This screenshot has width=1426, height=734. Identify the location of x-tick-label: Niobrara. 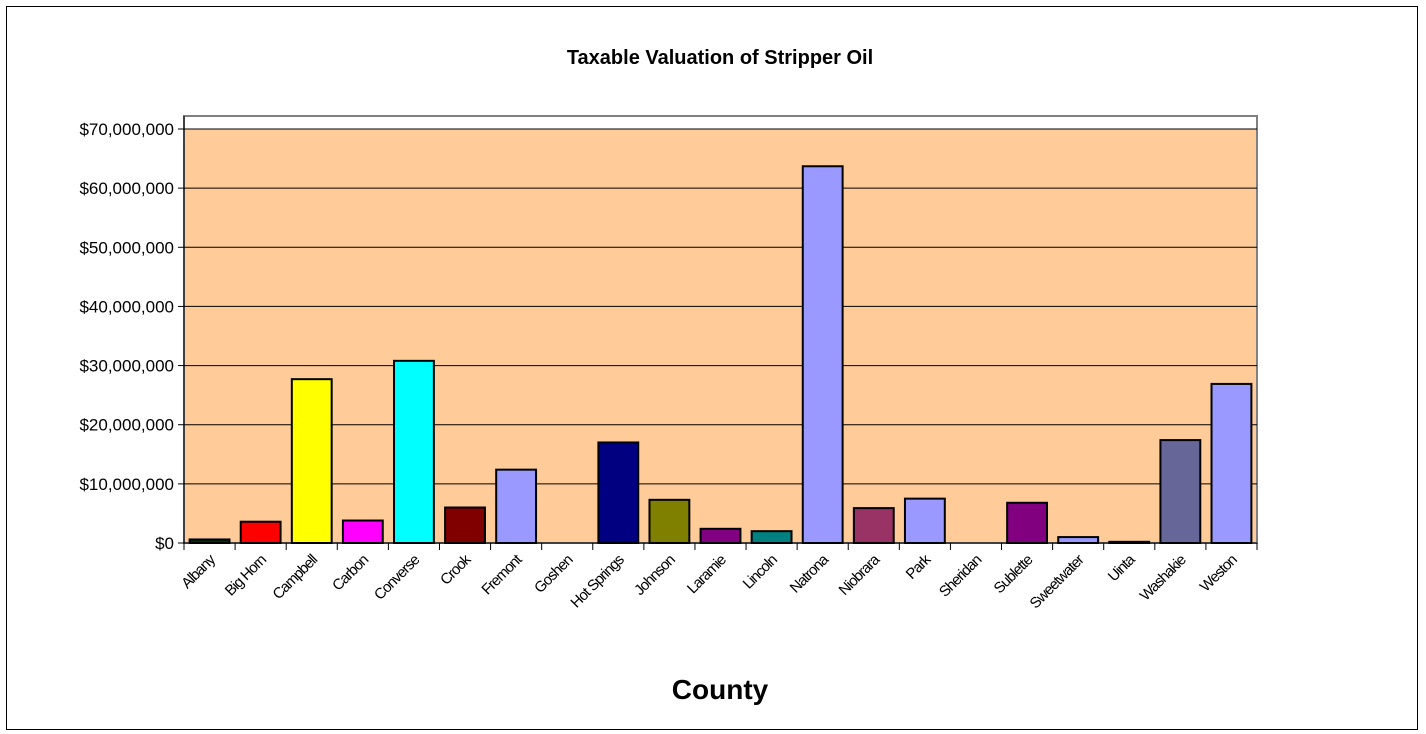
(860, 575).